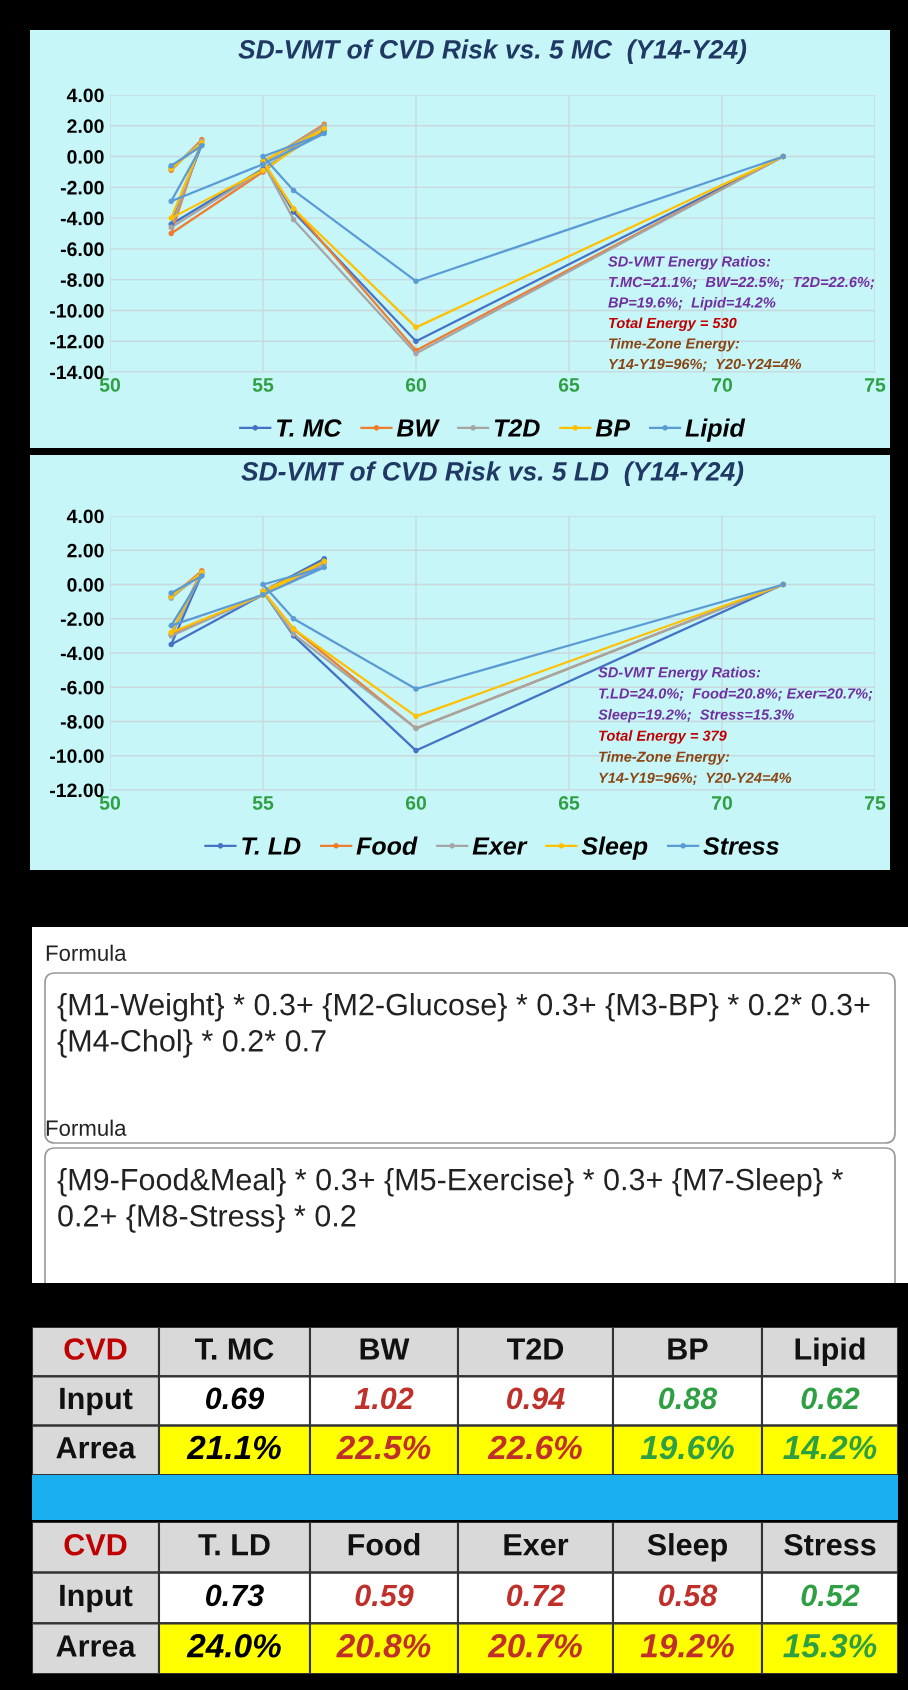 The width and height of the screenshot is (908, 1690). Describe the element at coordinates (450, 1200) in the screenshot. I see `text: {M9-Food&Meal} * 0.3+ {M5-Exercise} * 0.3+ {M7-Sleep} * 0.2+ {M8-Stress} * 0.2` at that location.